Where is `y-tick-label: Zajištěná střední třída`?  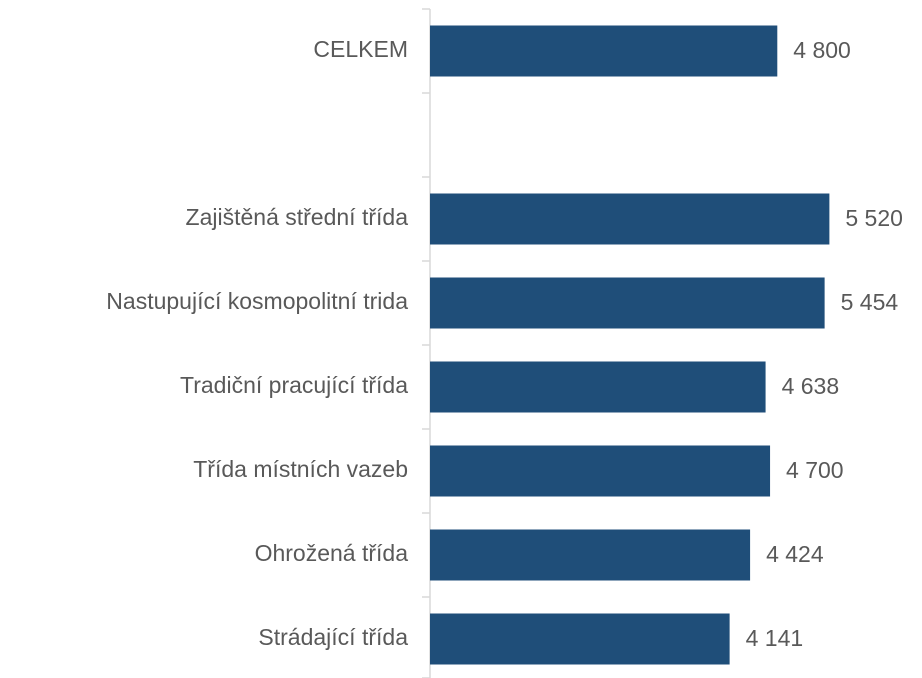
y-tick-label: Zajištěná střední třída is located at coordinates (297, 217).